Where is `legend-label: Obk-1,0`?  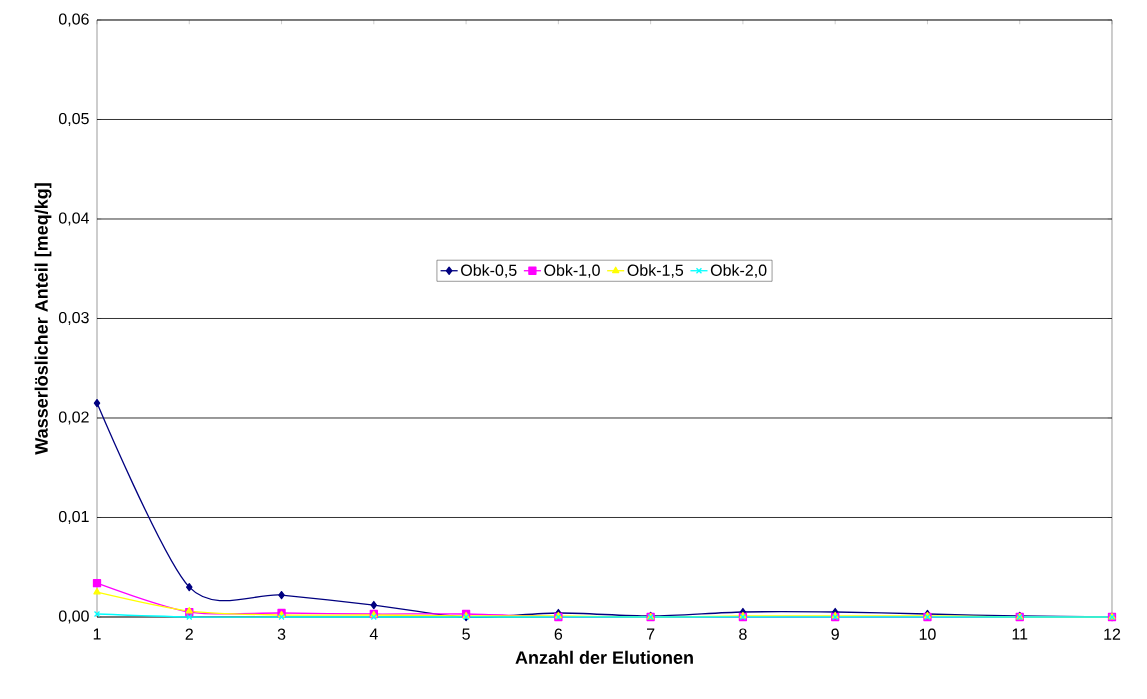
legend-label: Obk-1,0 is located at coordinates (572, 271).